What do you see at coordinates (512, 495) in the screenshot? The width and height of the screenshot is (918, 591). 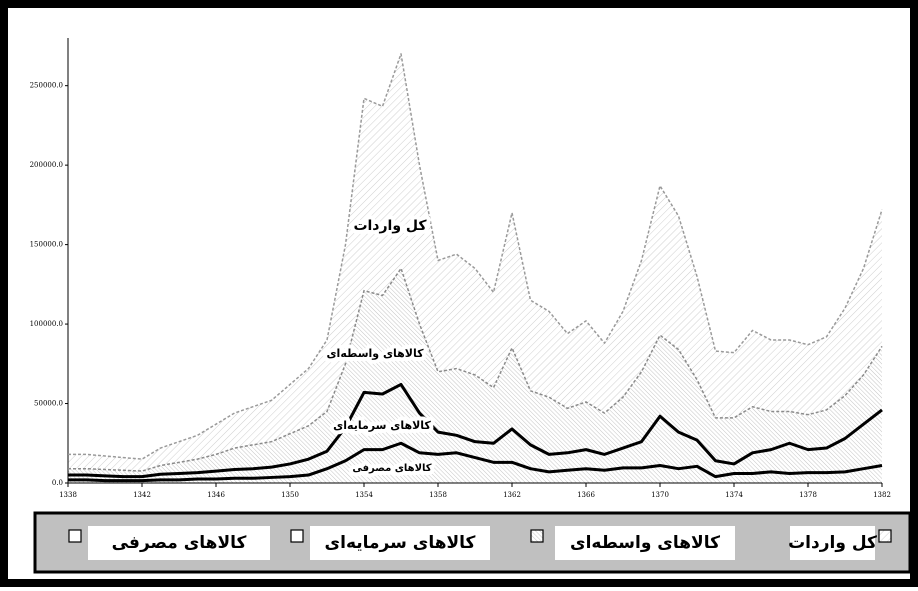 I see `x-tick-label: 1362` at bounding box center [512, 495].